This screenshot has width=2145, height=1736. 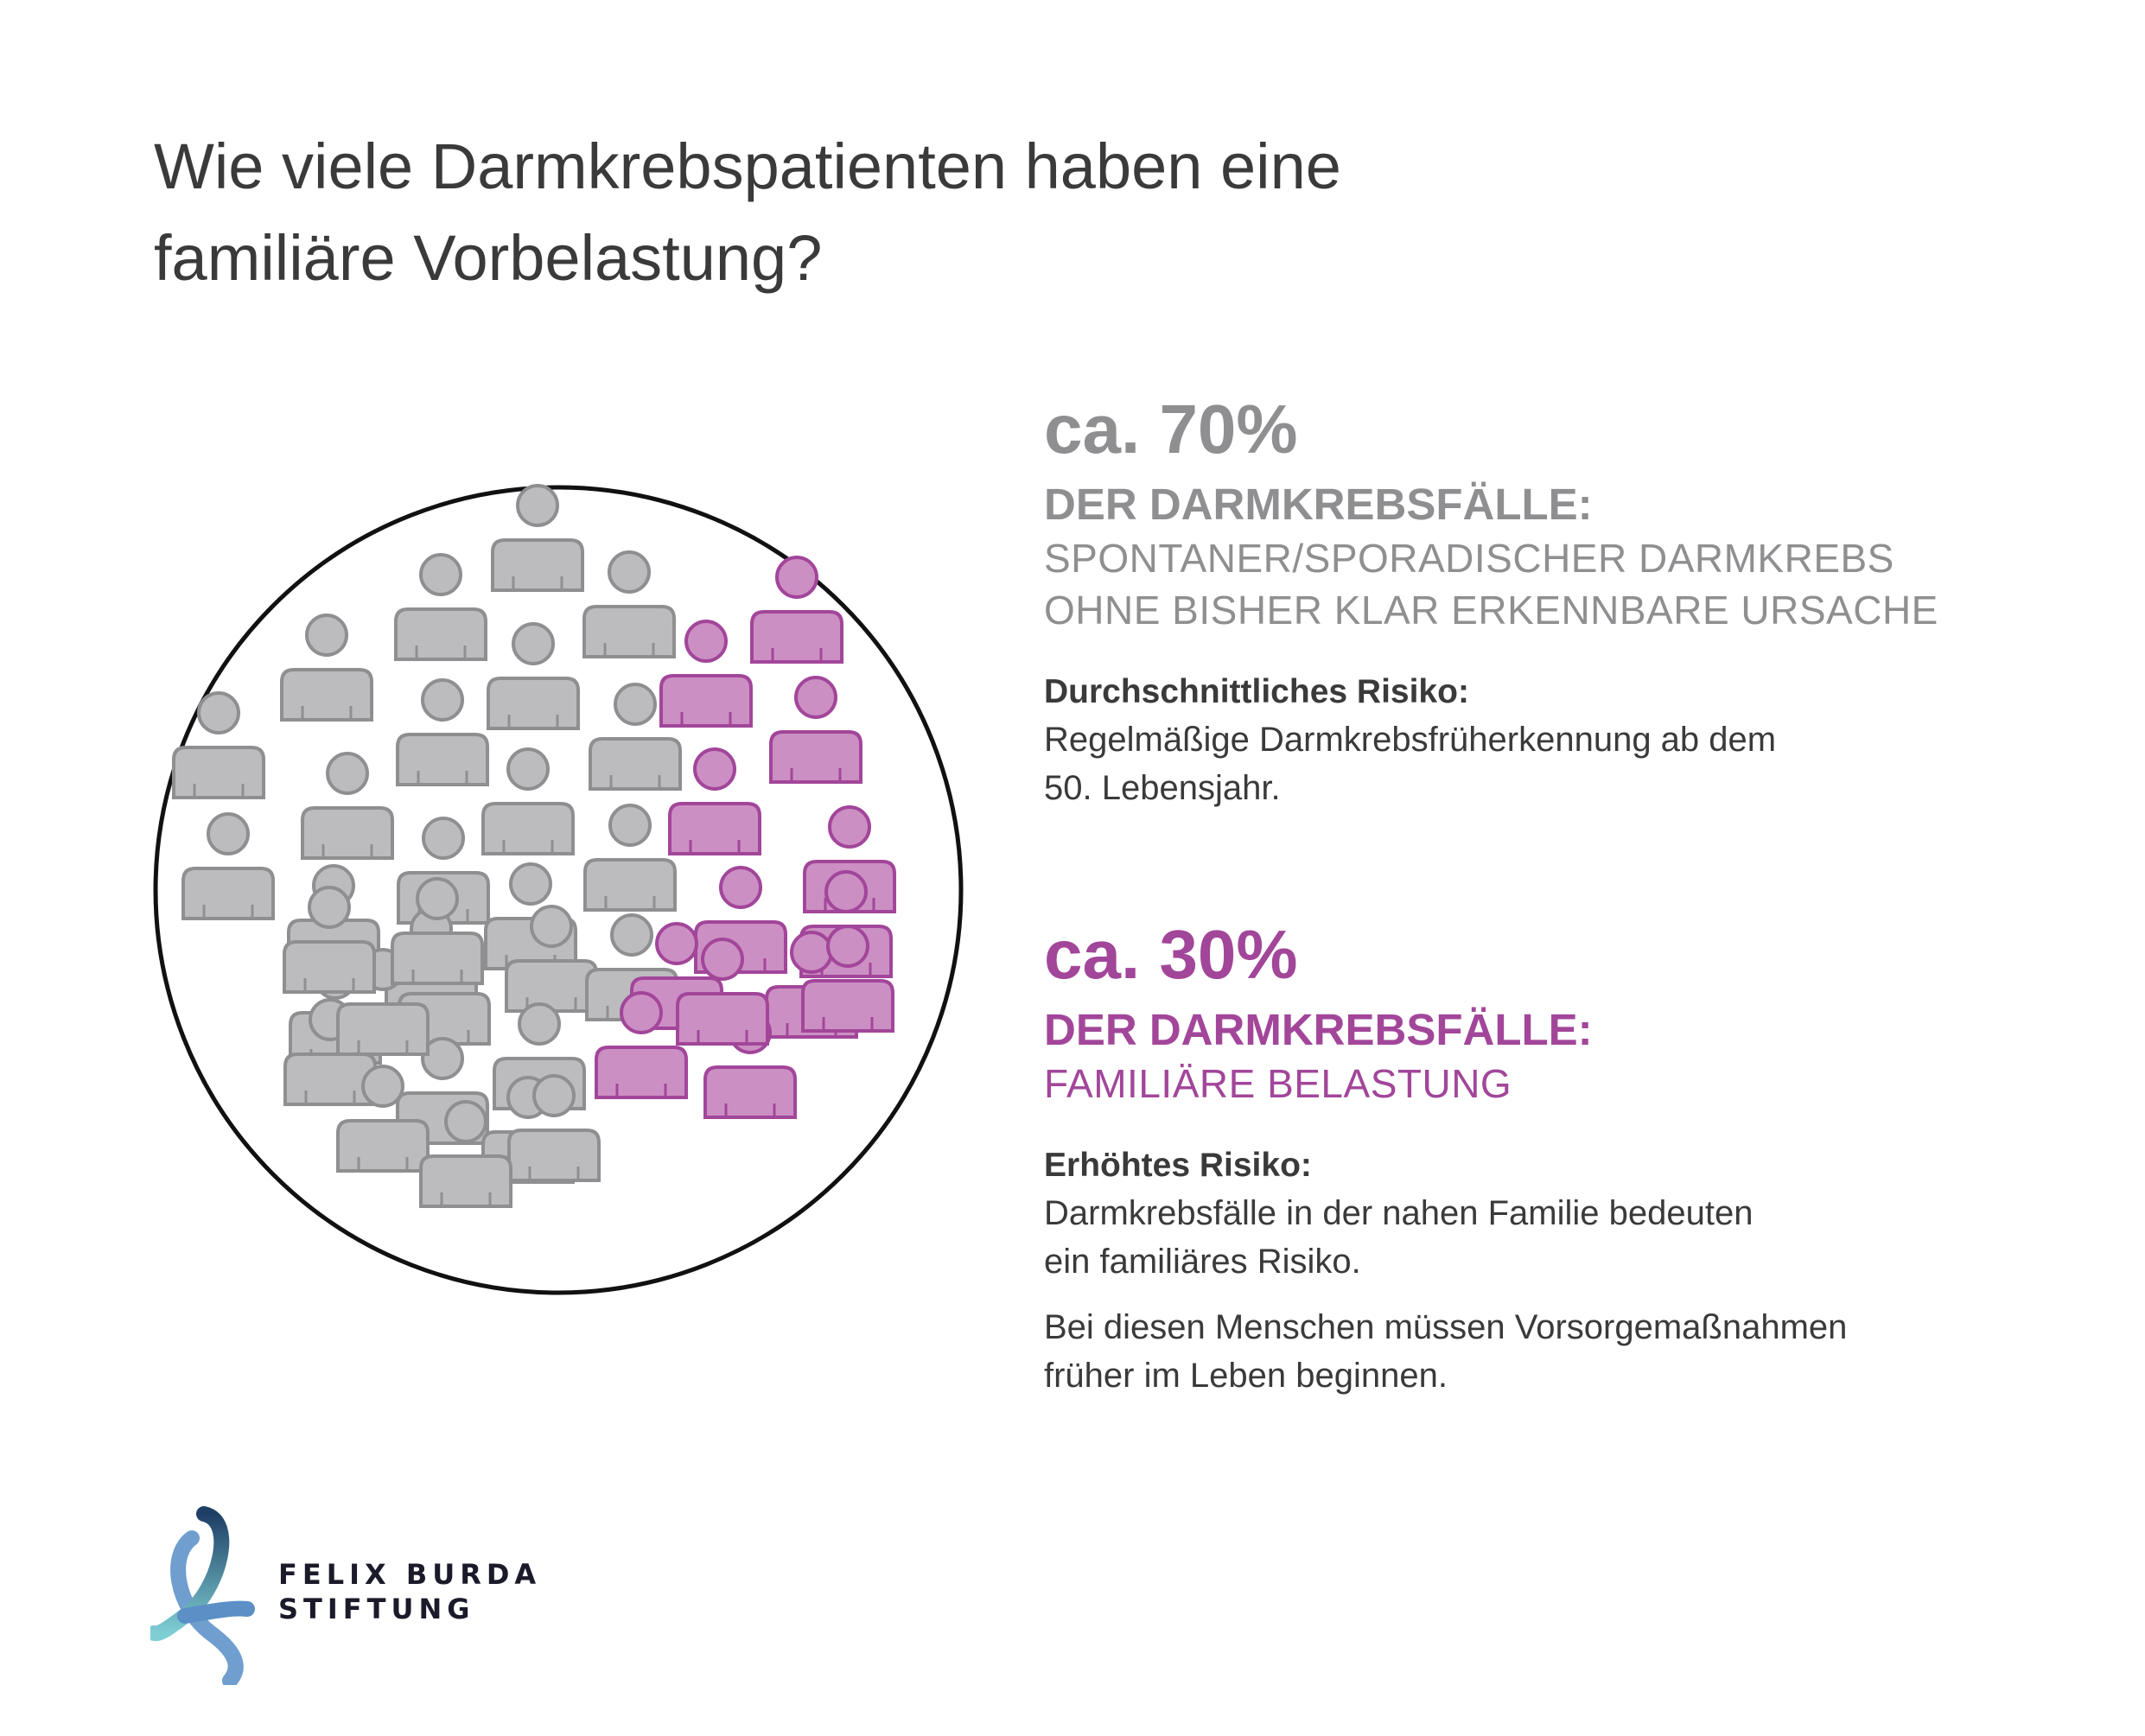 I want to click on familial-risk-line-2: ein familiäres Risiko., so click(x=1202, y=1262).